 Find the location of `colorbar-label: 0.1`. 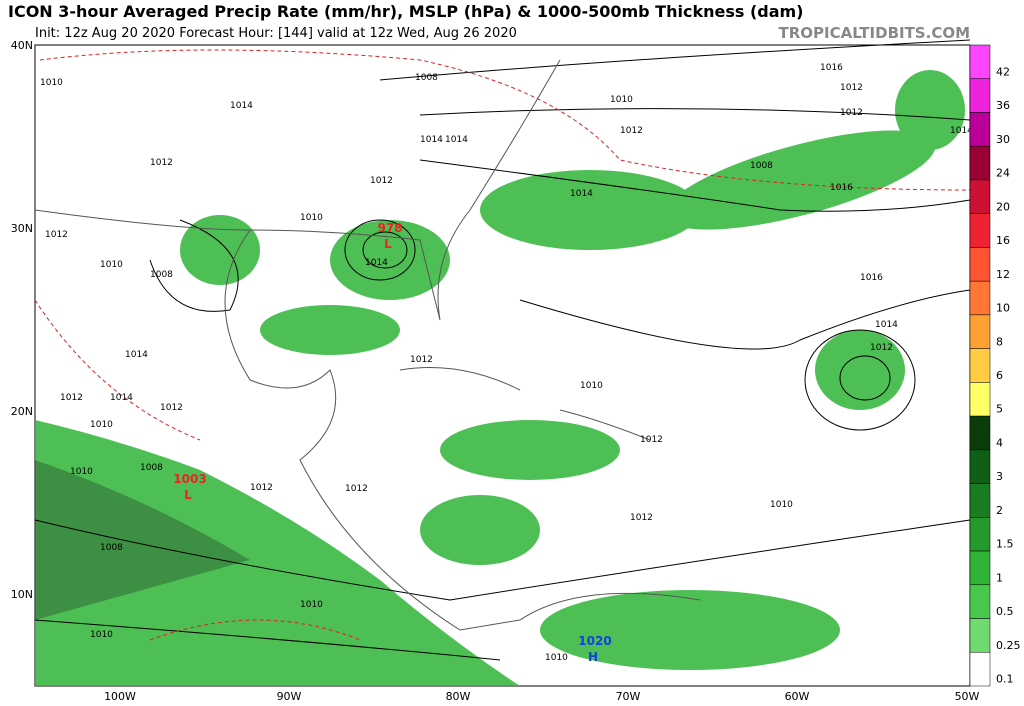

colorbar-label: 0.1 is located at coordinates (1005, 679).